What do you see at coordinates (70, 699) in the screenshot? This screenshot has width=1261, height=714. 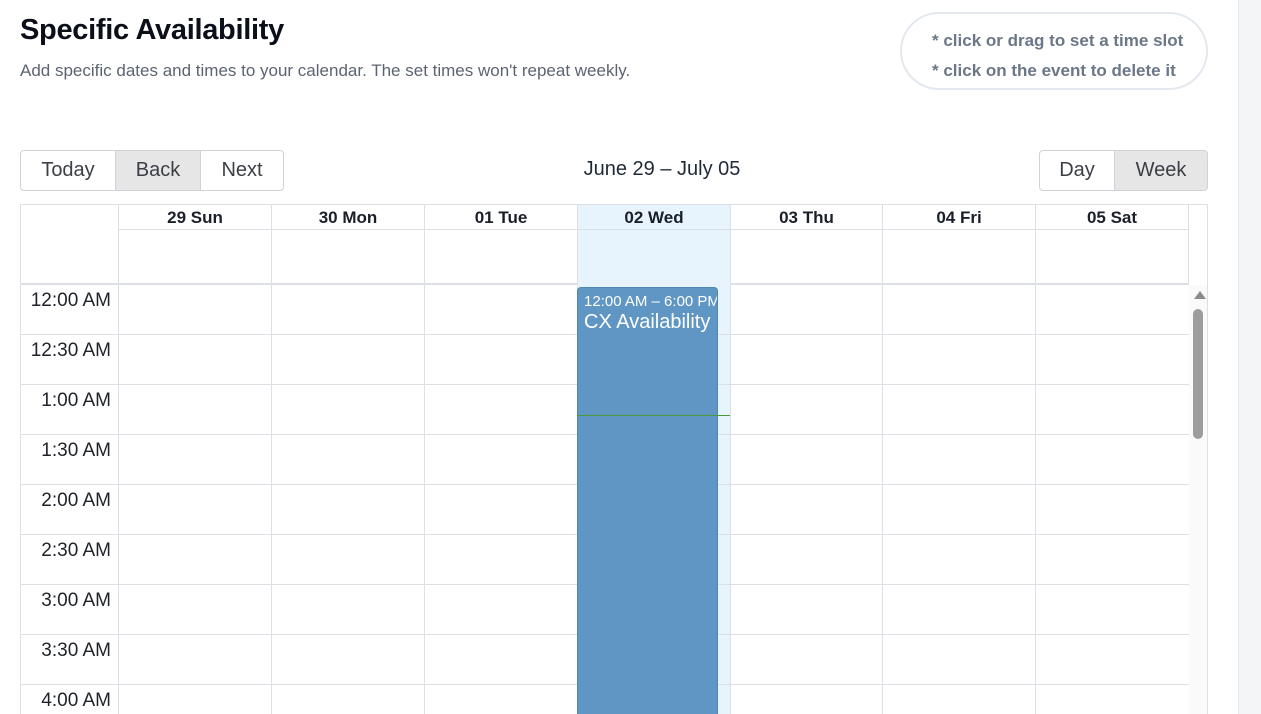 I see `time-label: 4:00 AM` at bounding box center [70, 699].